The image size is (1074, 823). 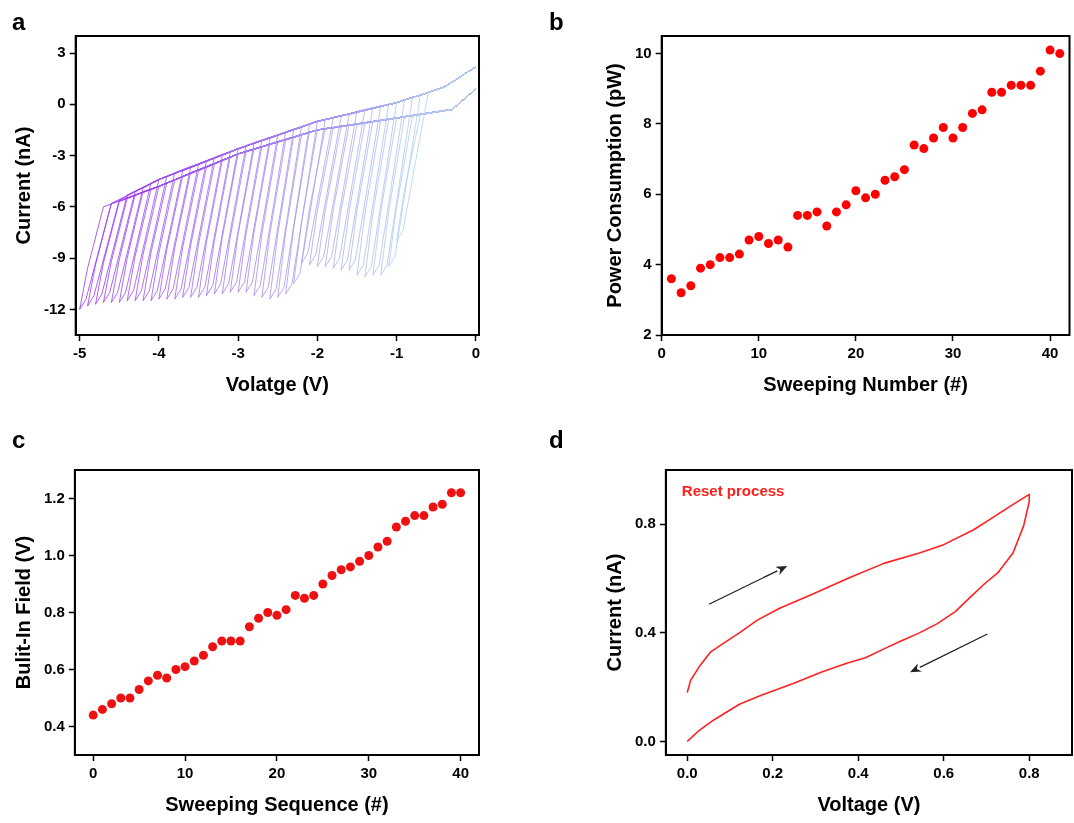 What do you see at coordinates (643, 52) in the screenshot?
I see `y-tick-label: 10` at bounding box center [643, 52].